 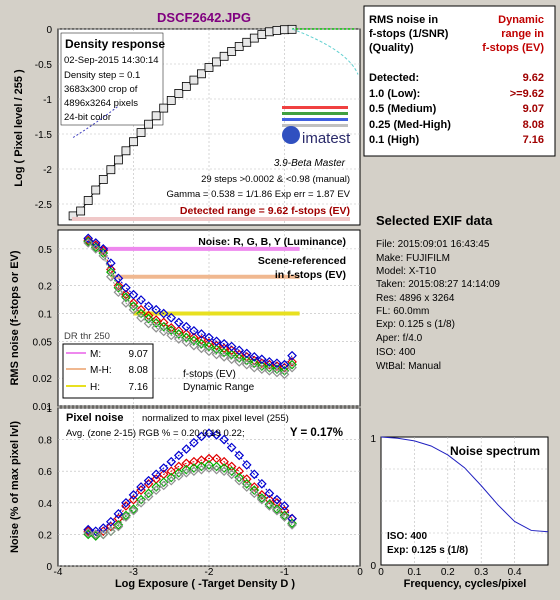 What do you see at coordinates (413, 258) in the screenshot?
I see `exif-line: Make: FUJIFILM` at bounding box center [413, 258].